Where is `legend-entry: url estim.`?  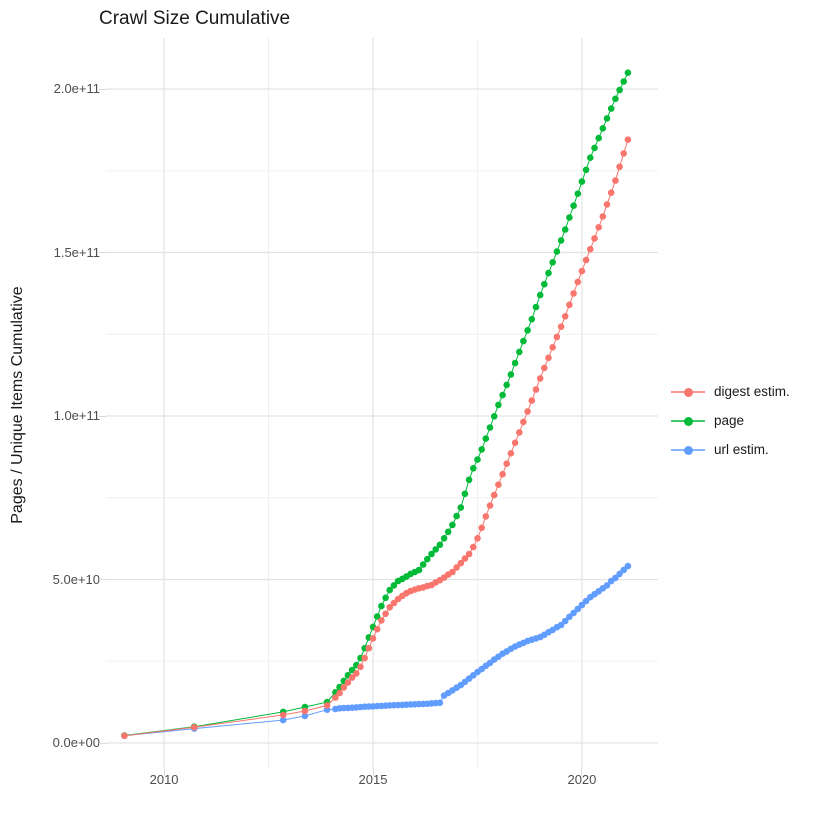
legend-entry: url estim. is located at coordinates (730, 449).